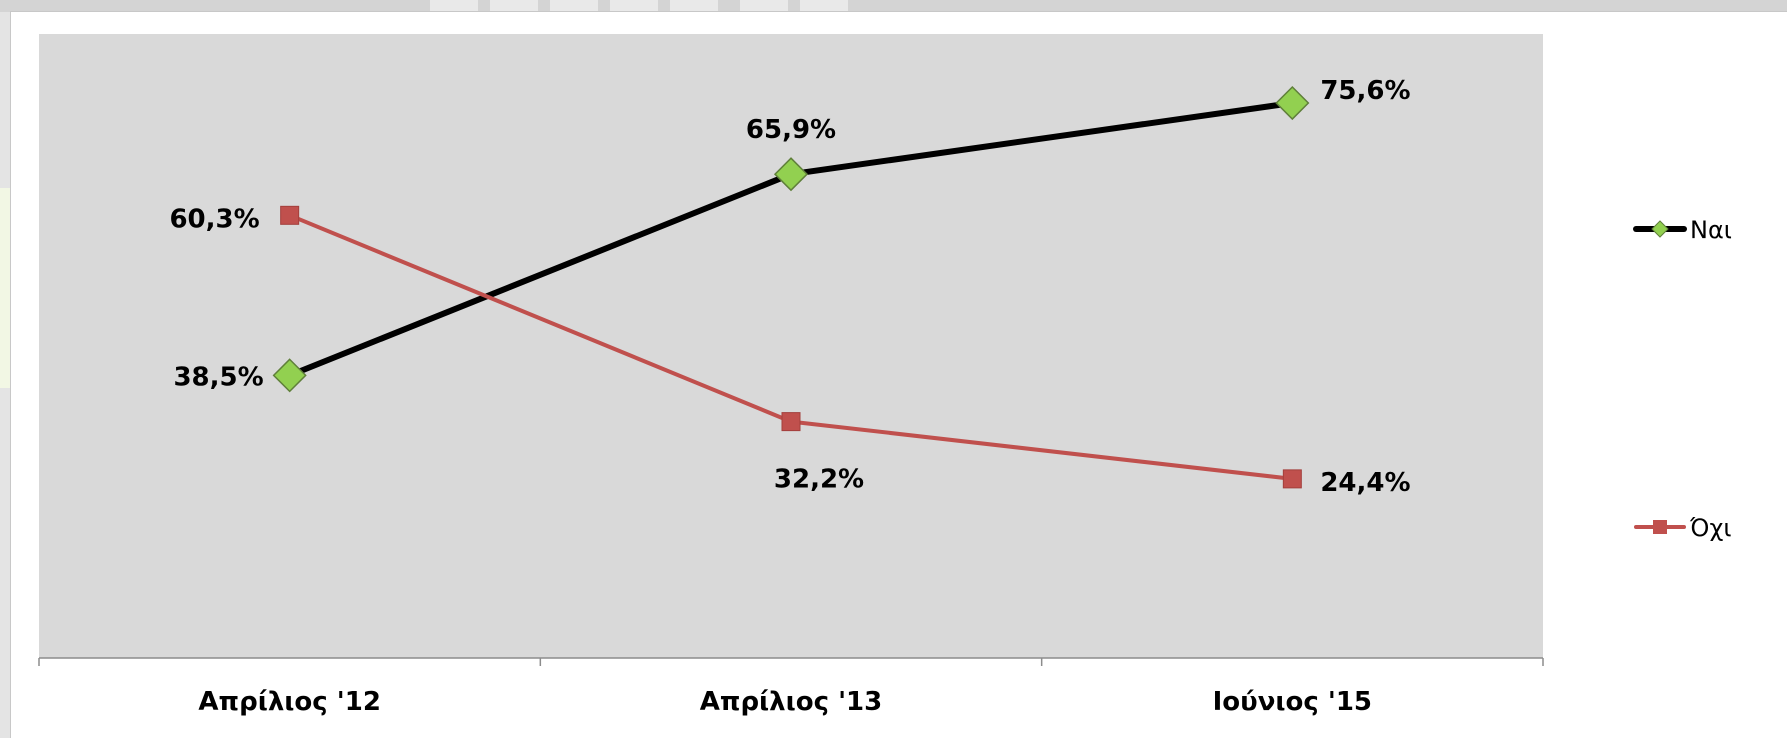  What do you see at coordinates (819, 480) in the screenshot?
I see `data-label: 32,2%` at bounding box center [819, 480].